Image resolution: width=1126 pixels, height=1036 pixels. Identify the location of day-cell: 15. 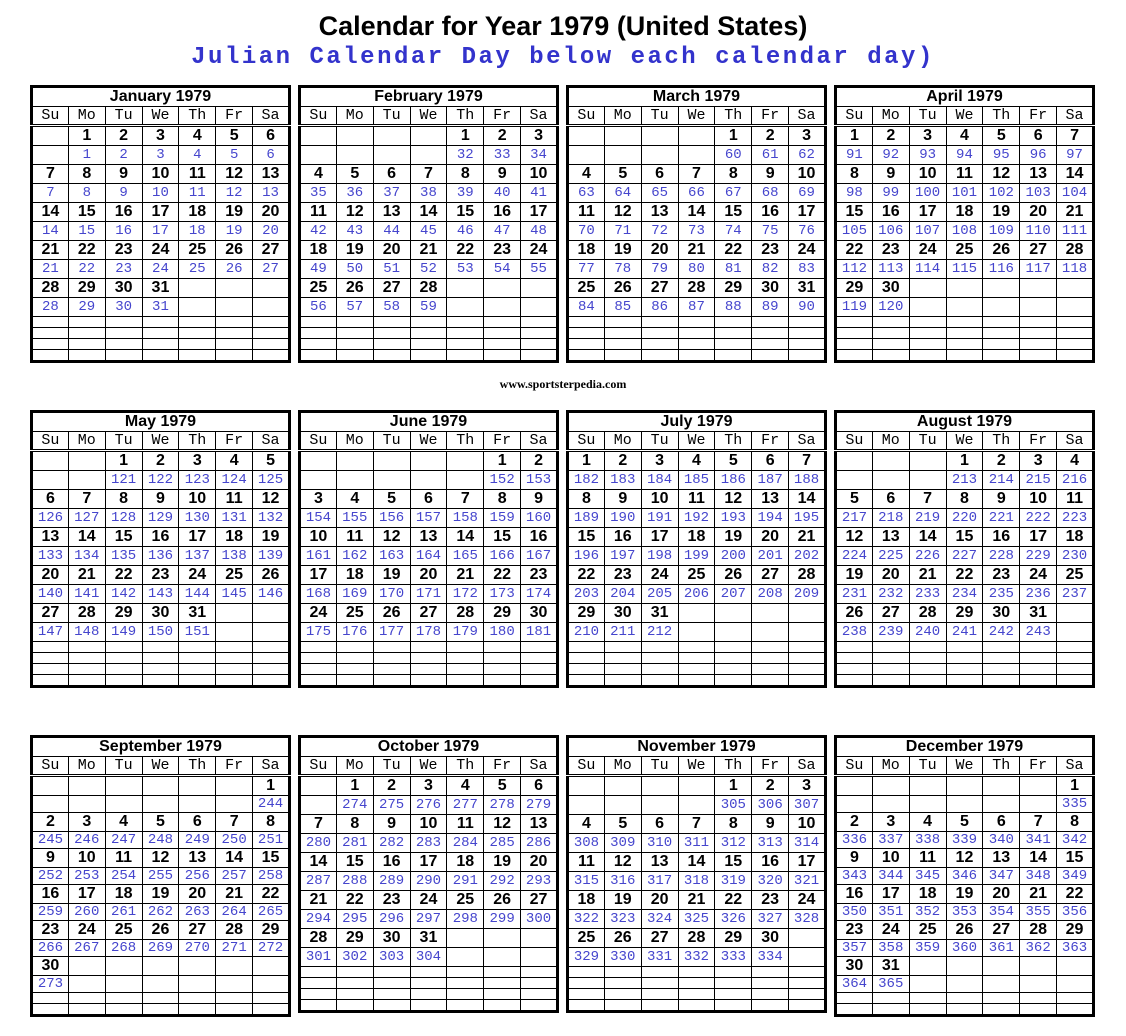
(586, 537).